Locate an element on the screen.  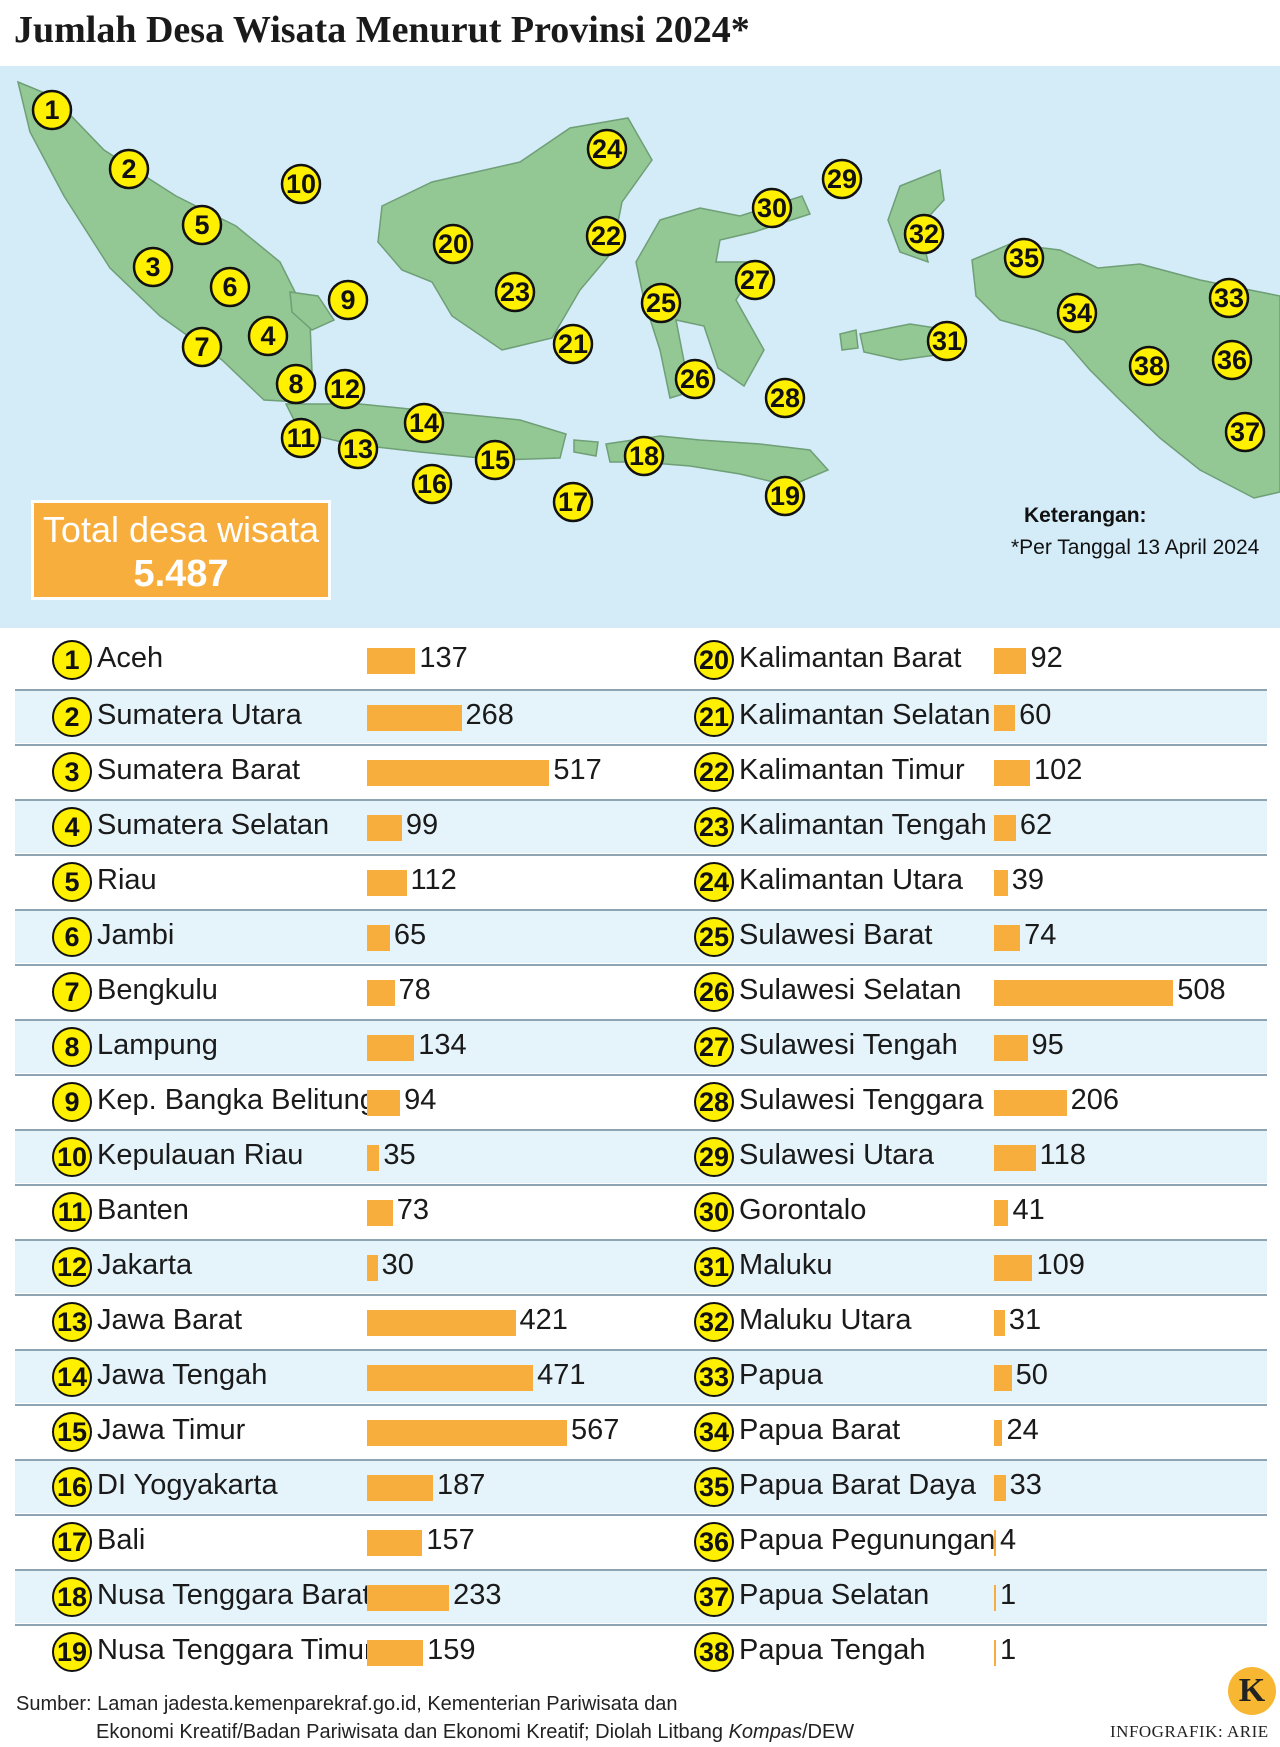
svg-text: 4 is located at coordinates (267, 336).